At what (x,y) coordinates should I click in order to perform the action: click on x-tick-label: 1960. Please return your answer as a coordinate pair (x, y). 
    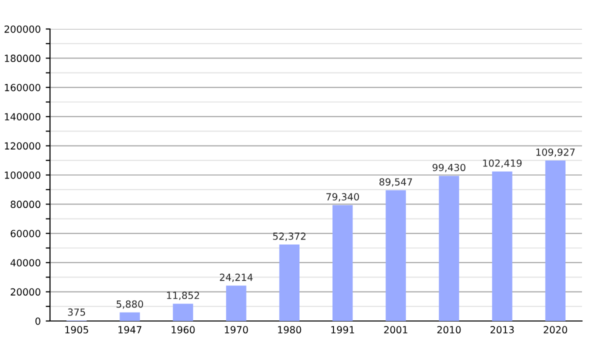
    Looking at the image, I should click on (183, 330).